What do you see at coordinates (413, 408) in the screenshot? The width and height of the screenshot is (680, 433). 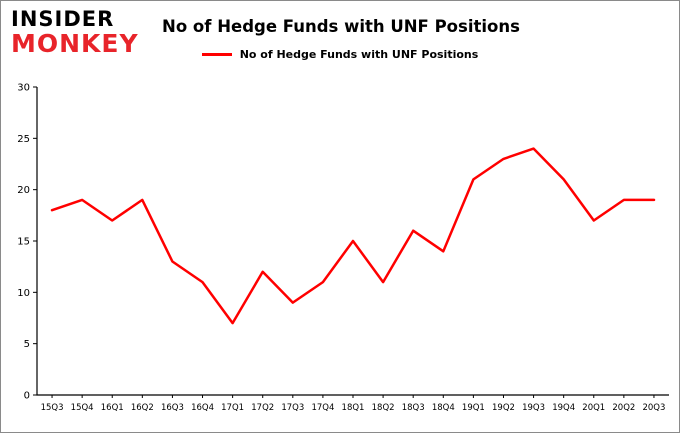 I see `x-axis-tick-label: 18Q3` at bounding box center [413, 408].